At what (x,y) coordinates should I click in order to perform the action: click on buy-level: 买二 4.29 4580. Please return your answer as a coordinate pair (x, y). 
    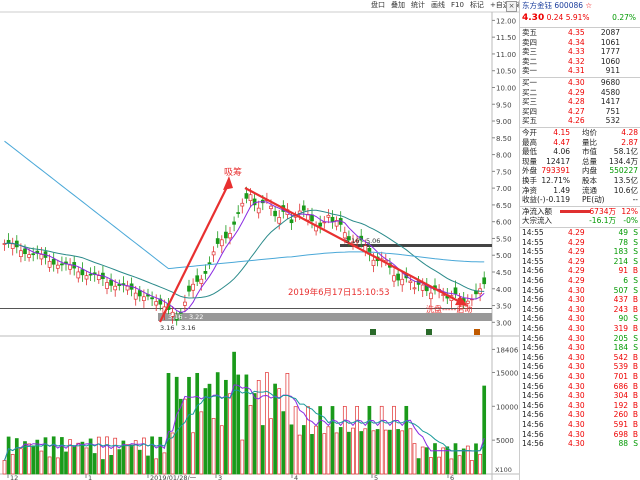
    Looking at the image, I should click on (580, 93).